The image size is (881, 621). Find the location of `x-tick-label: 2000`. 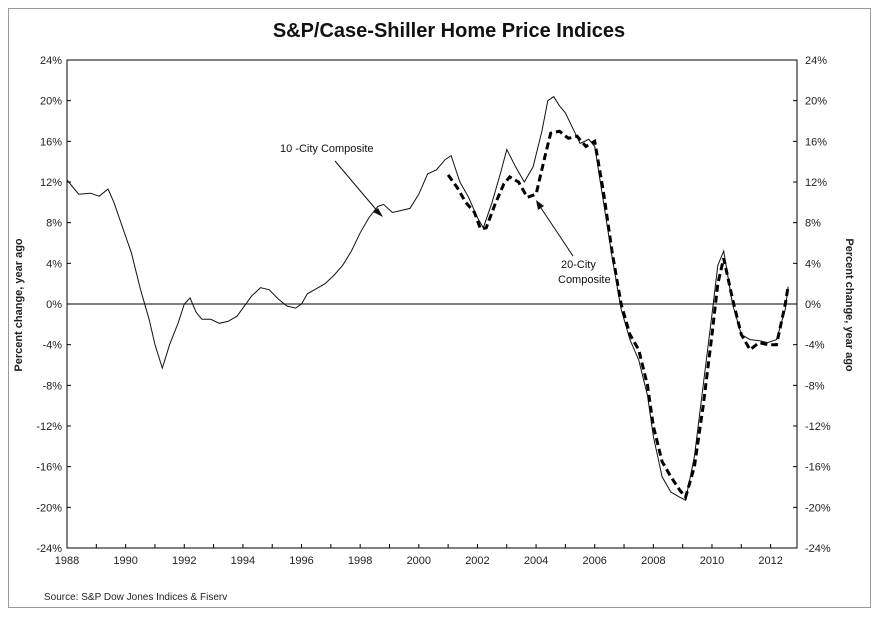

x-tick-label: 2000 is located at coordinates (419, 561).